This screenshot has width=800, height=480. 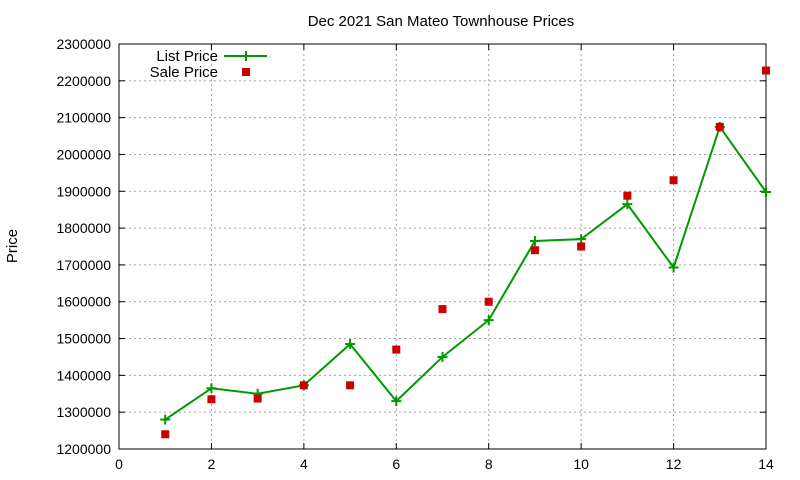 I want to click on y-tick-label: 2000000, so click(x=83, y=154).